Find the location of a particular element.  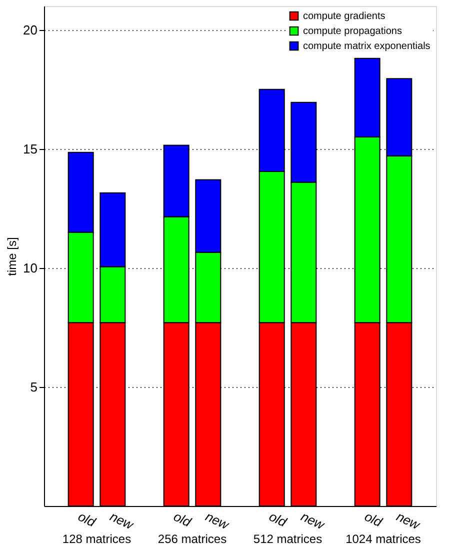

text: 1024 matrices is located at coordinates (383, 539).